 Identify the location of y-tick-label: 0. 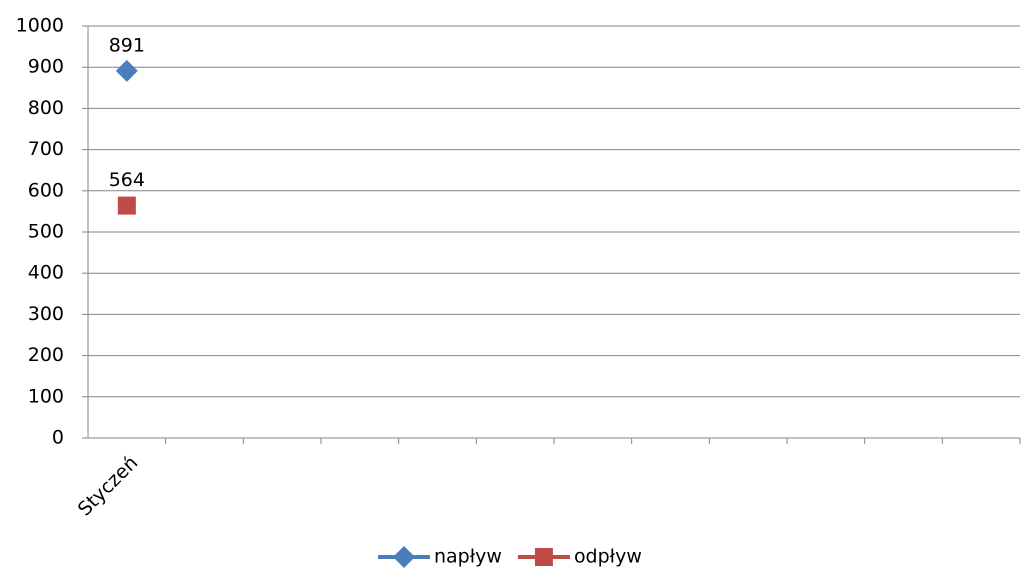
(58, 438).